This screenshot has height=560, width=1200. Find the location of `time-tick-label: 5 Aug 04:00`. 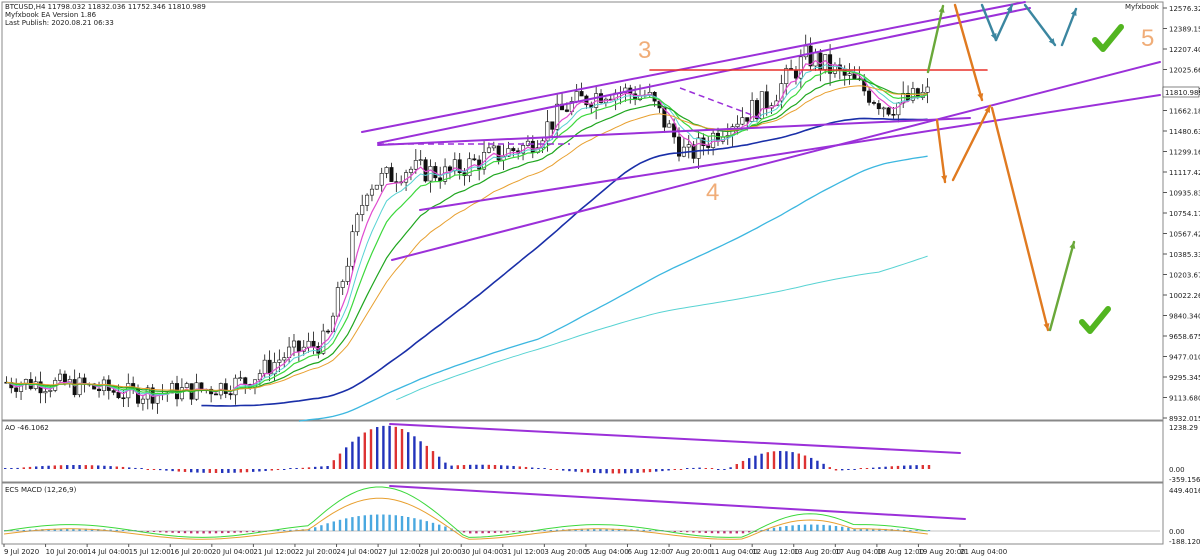

time-tick-label: 5 Aug 04:00 is located at coordinates (607, 552).